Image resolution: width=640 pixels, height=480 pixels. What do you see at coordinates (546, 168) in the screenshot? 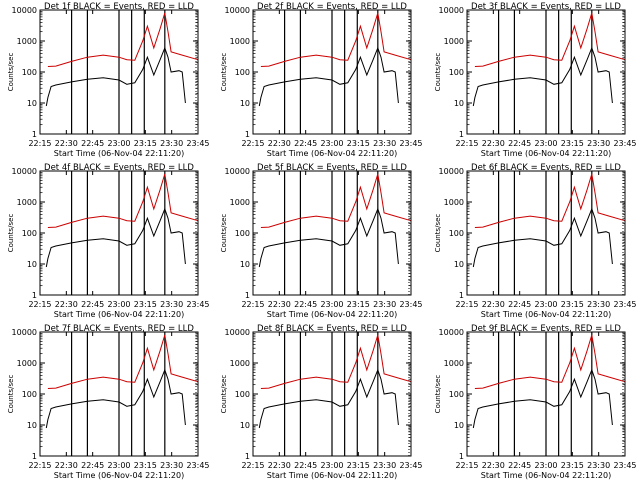
I see `chart-title: Det 6f BLACK = Events, RED = LLD` at bounding box center [546, 168].